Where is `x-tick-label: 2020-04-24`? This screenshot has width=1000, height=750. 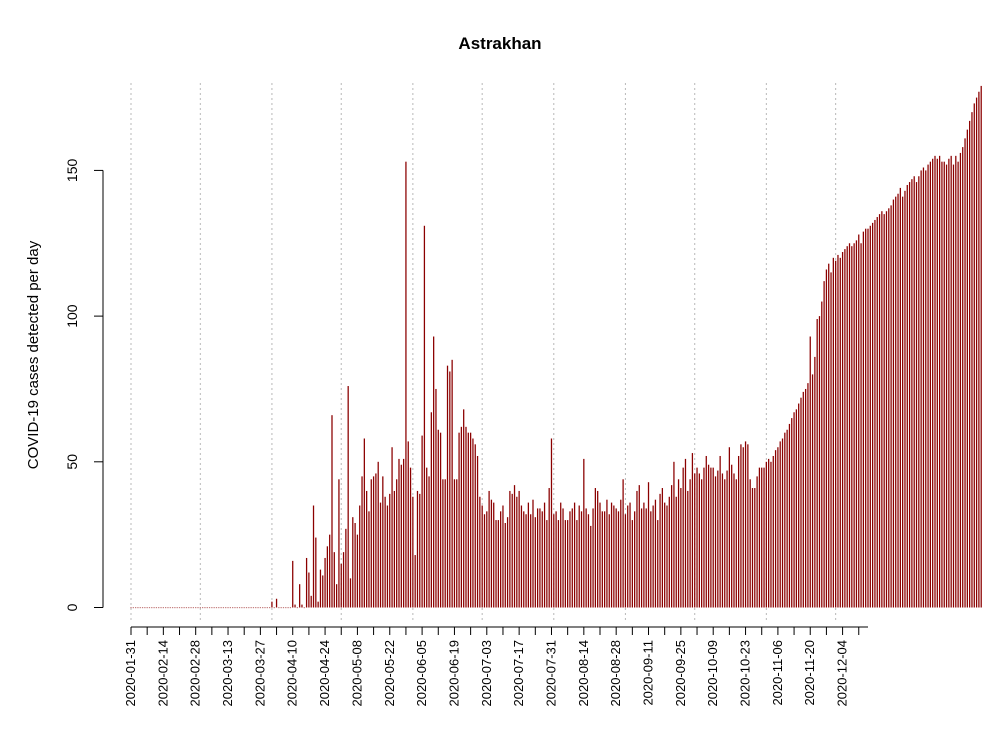
x-tick-label: 2020-04-24 is located at coordinates (324, 673).